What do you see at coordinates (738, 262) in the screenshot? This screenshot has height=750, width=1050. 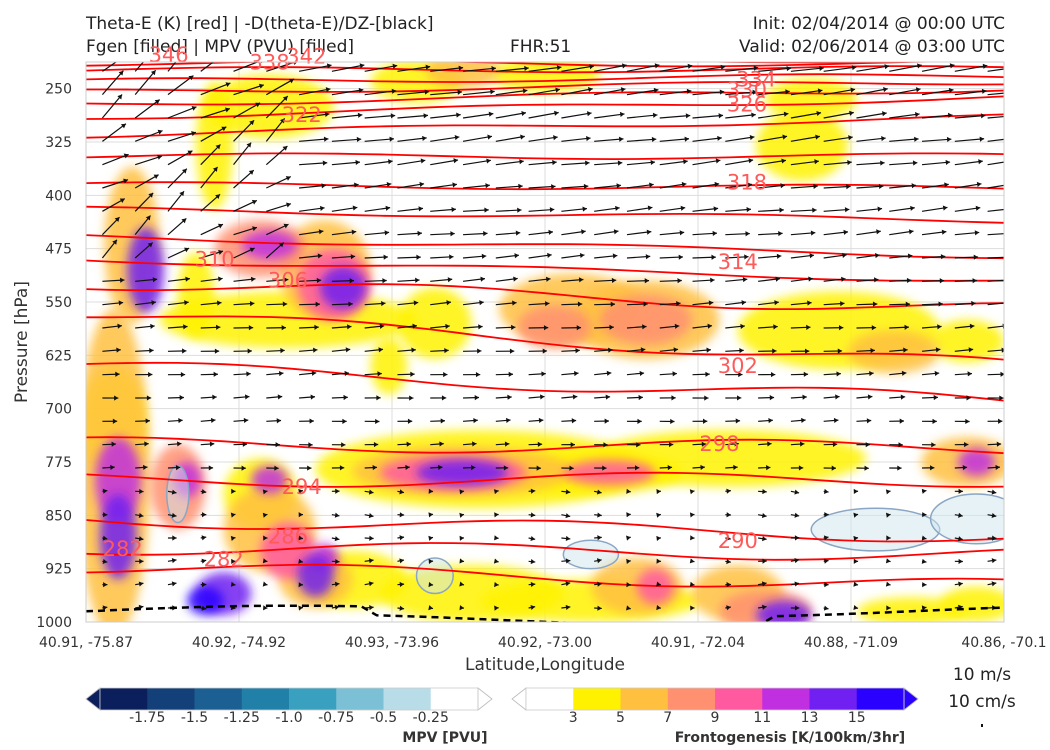 I see `theta-e-label: 314` at bounding box center [738, 262].